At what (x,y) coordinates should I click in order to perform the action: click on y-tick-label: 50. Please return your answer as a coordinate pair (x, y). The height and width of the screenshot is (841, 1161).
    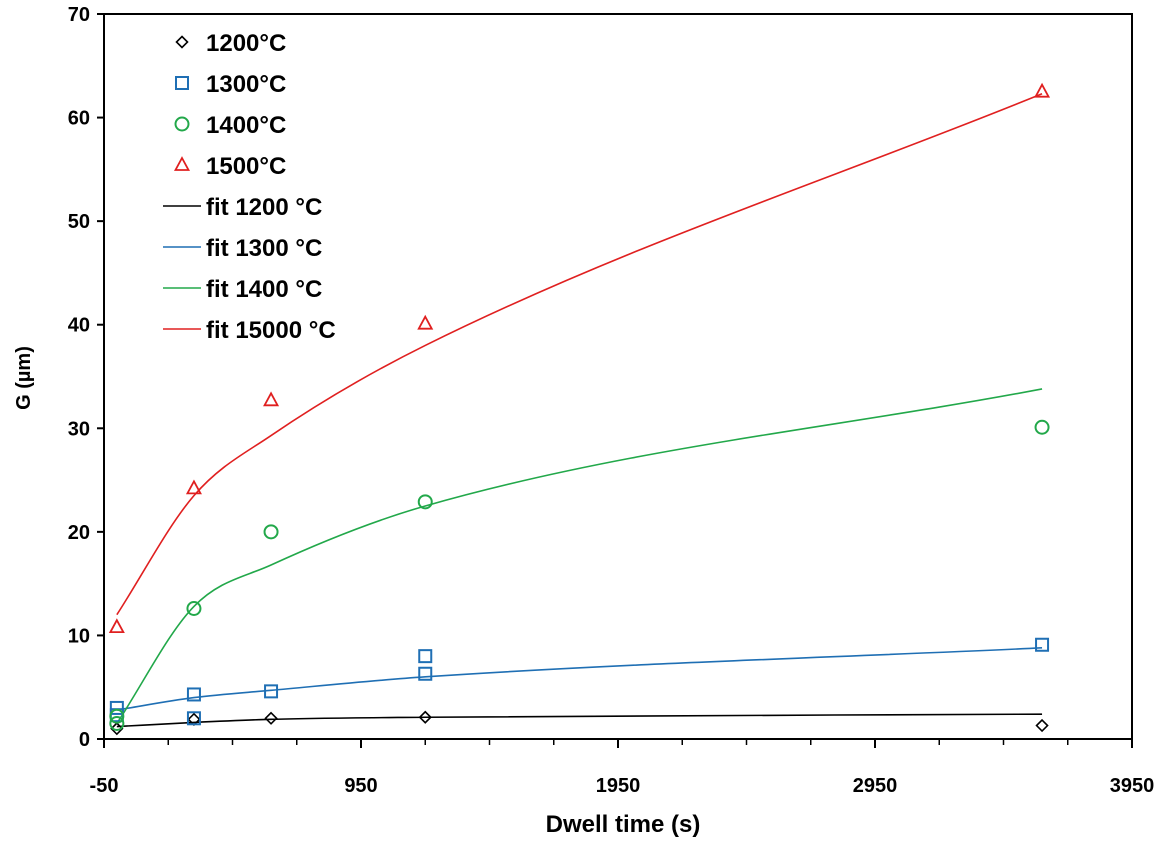
    Looking at the image, I should click on (79, 222).